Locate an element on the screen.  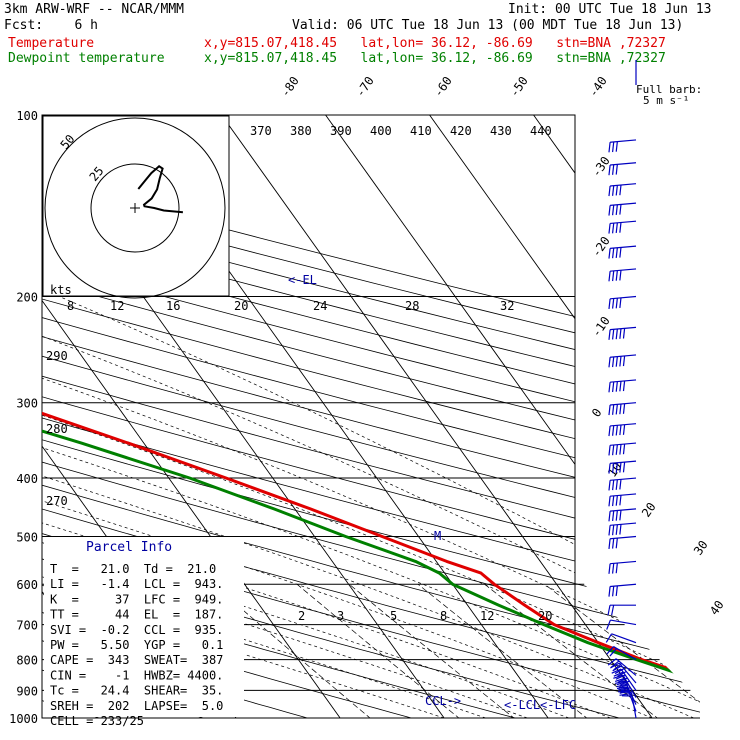
pressure-tick-label: 400 is located at coordinates (27, 479).